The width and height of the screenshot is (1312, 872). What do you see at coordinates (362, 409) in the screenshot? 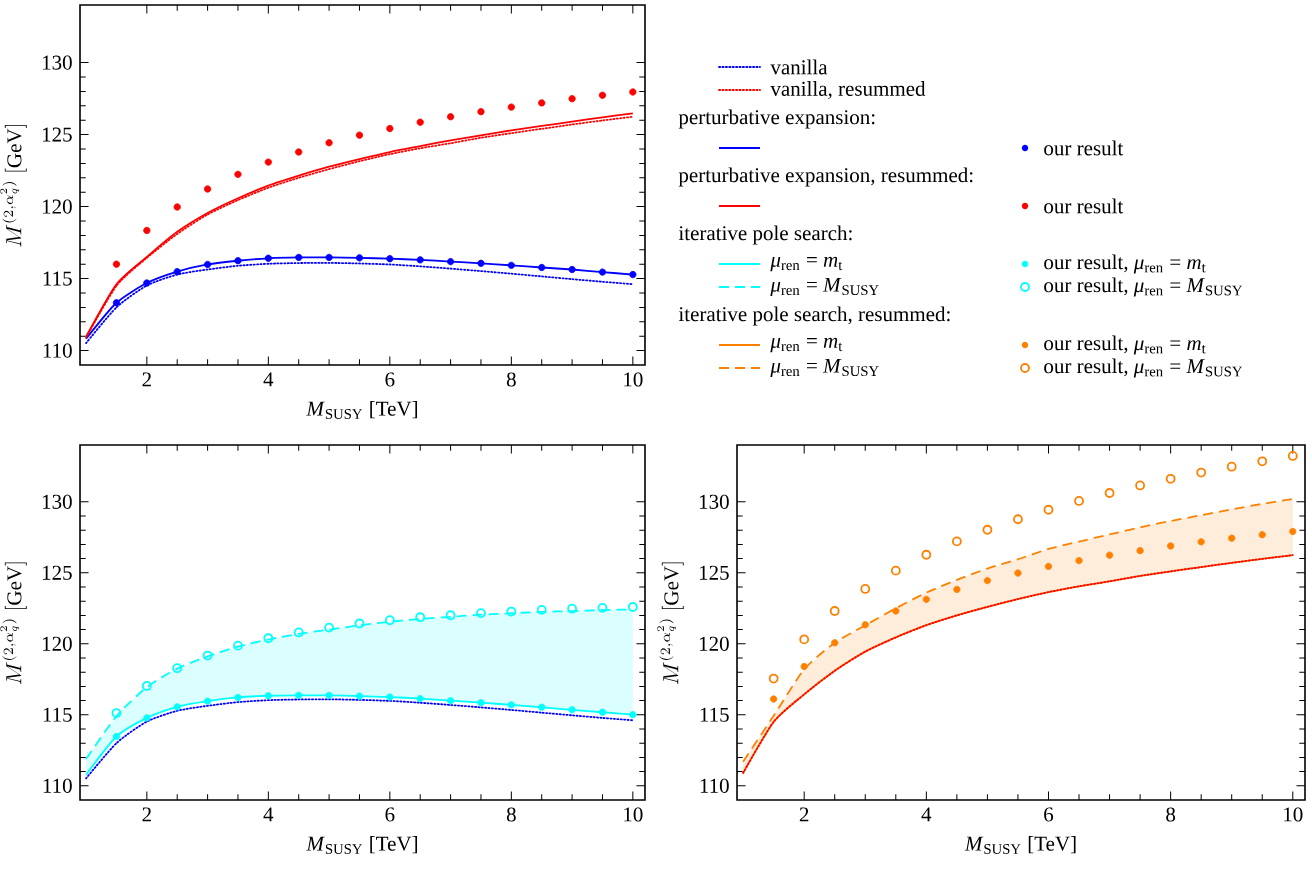
I see `x-axis-title: M$_{SUSY}$ [TeV]` at bounding box center [362, 409].